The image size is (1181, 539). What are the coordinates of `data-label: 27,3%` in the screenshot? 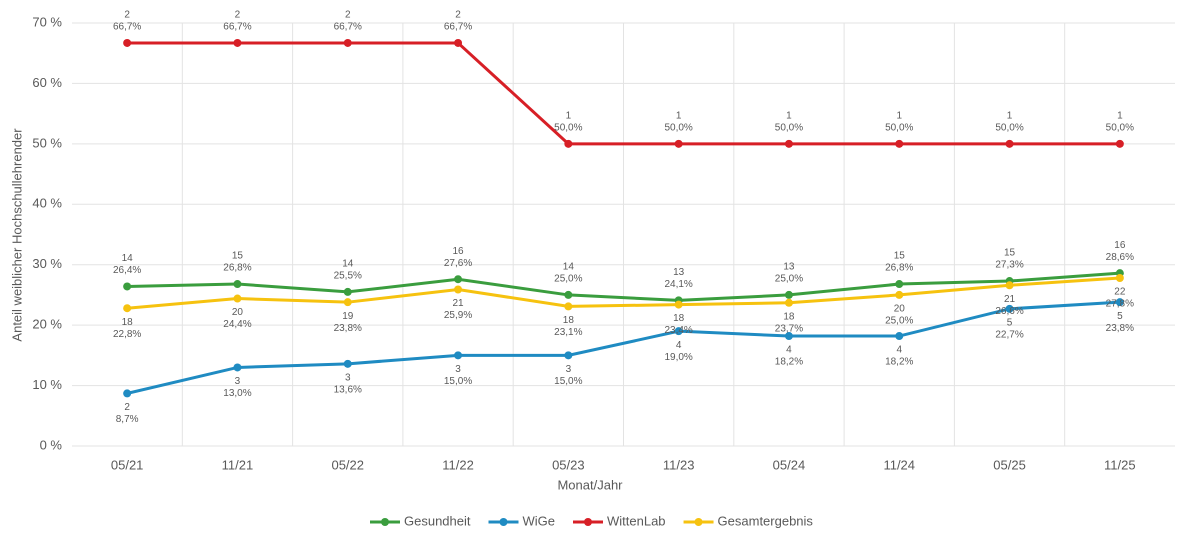 It's located at (1009, 265).